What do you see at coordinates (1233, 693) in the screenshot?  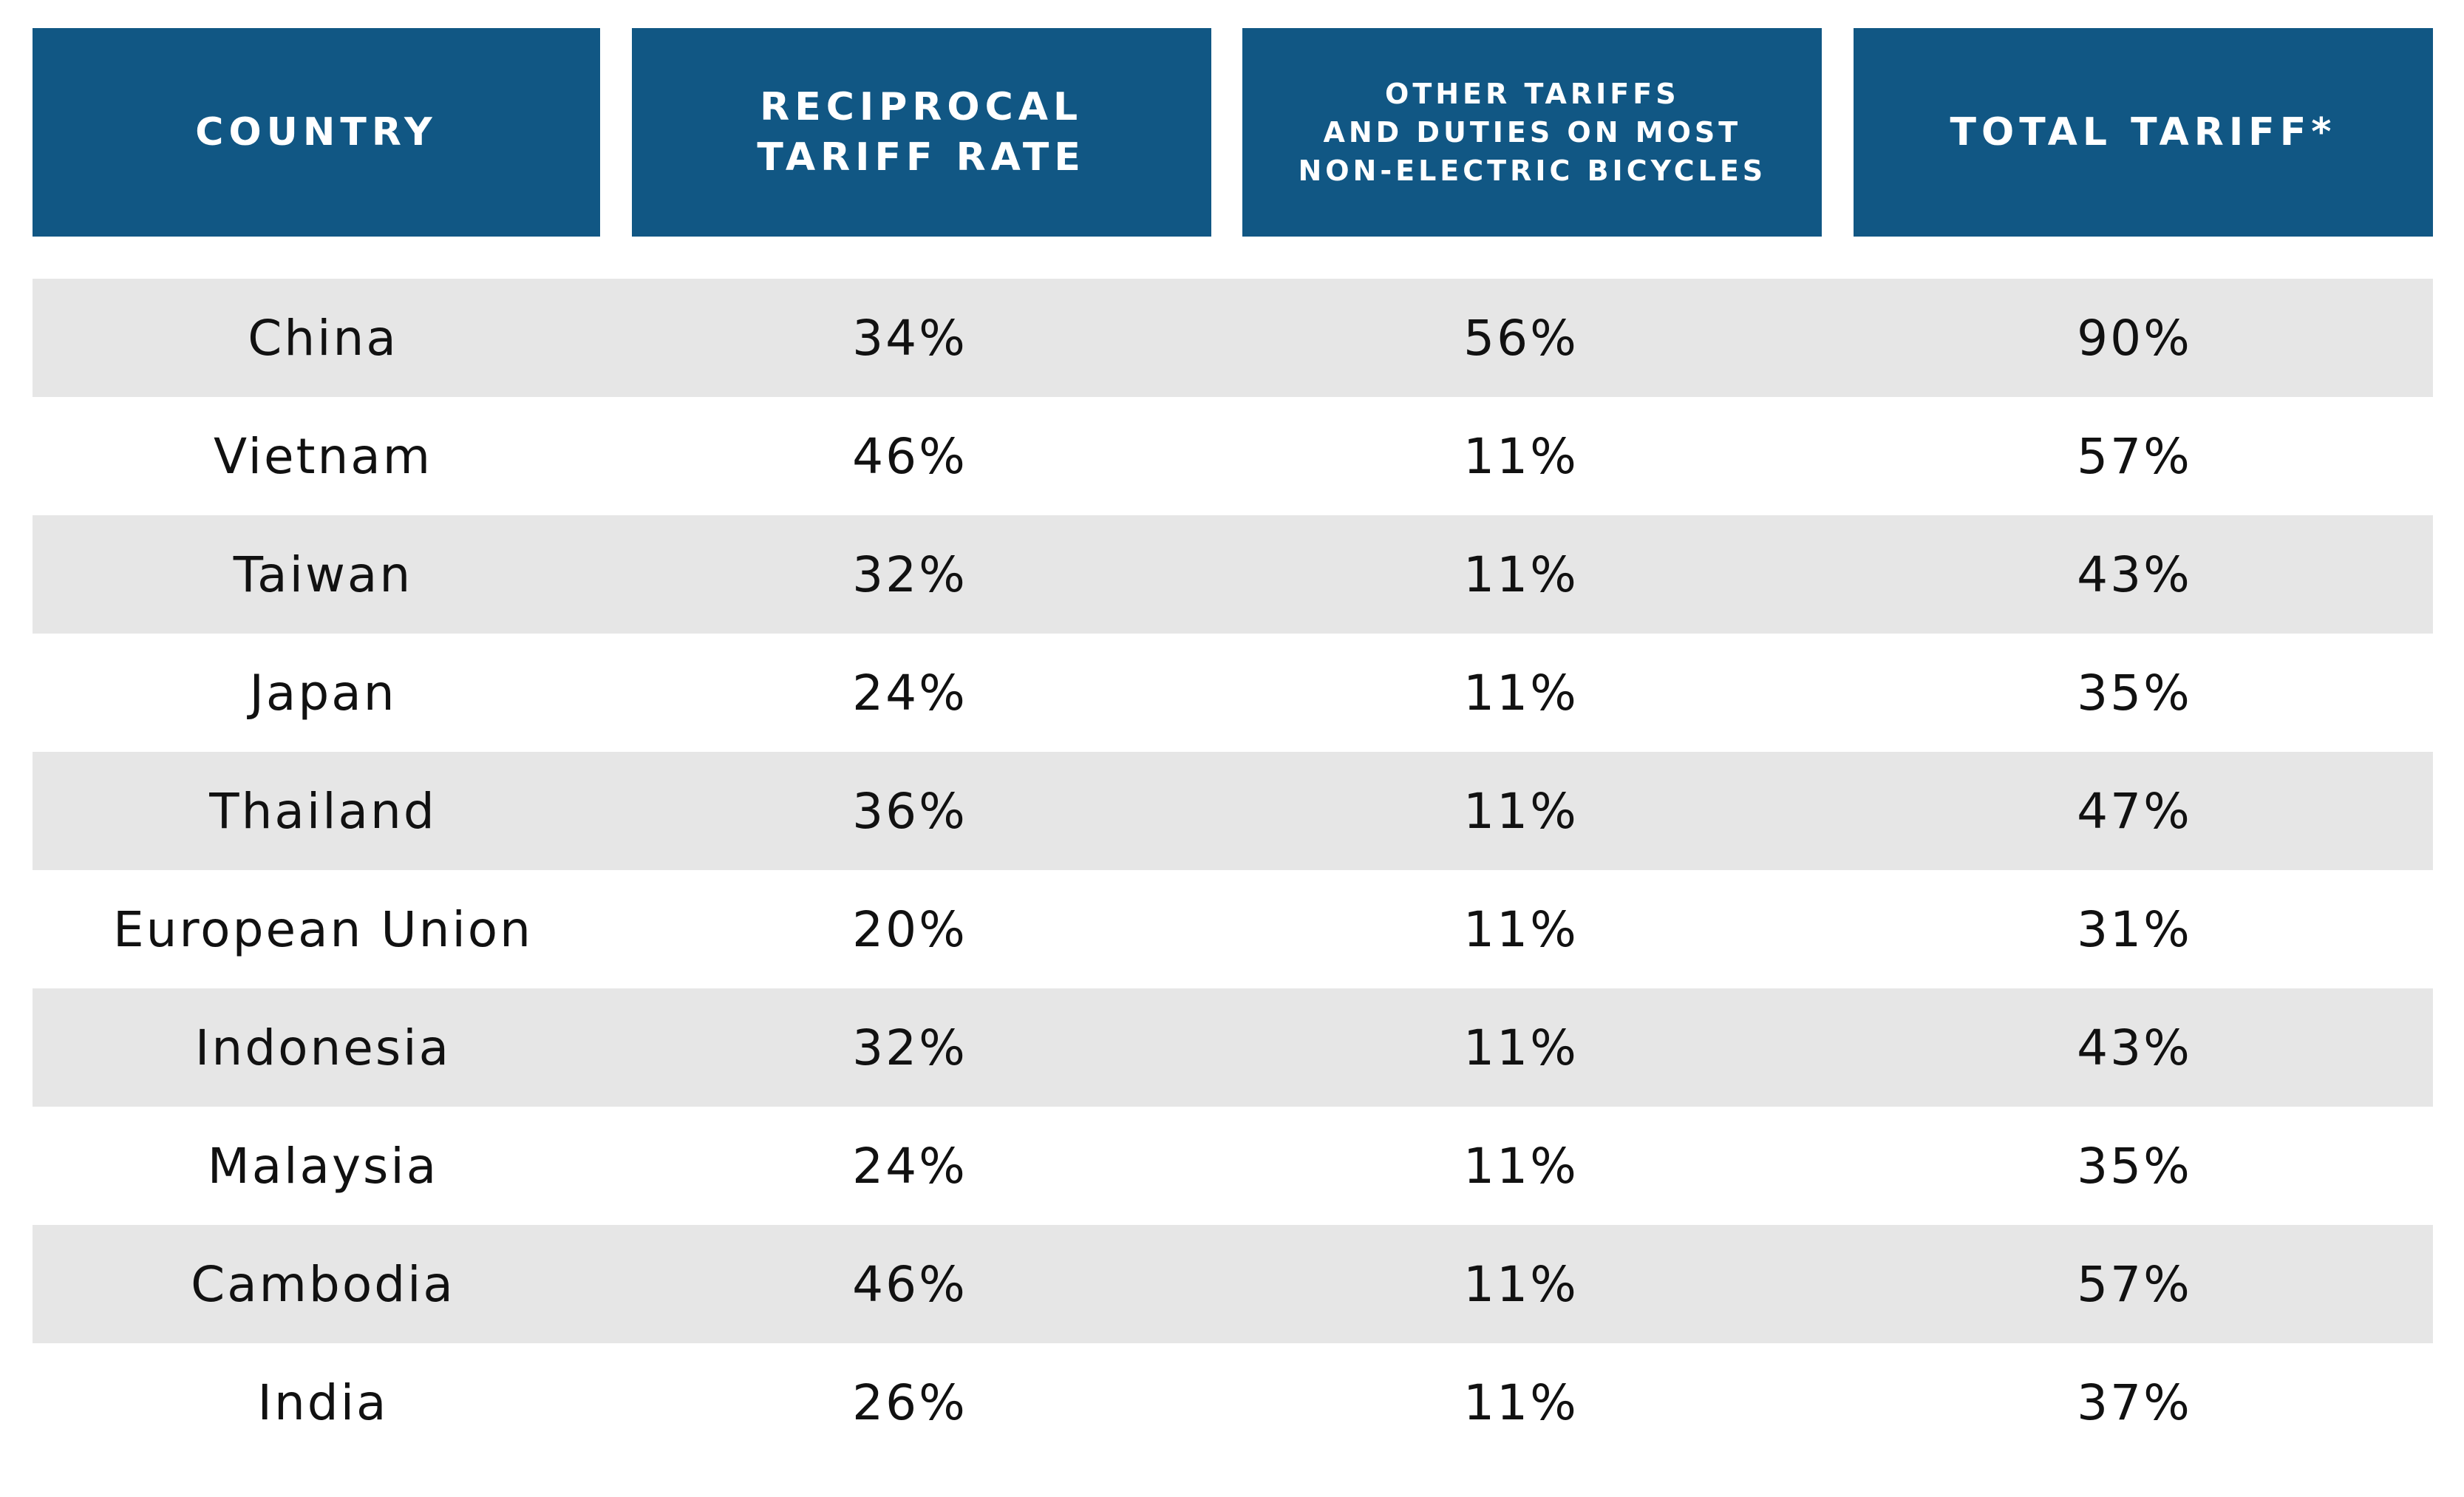 I see `table-row: Japan 24% 11% 35%` at bounding box center [1233, 693].